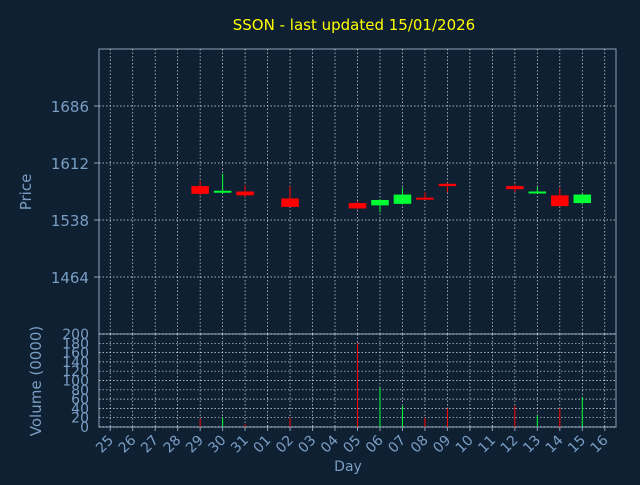  Describe the element at coordinates (80, 419) in the screenshot. I see `volume-tick-label: 20` at that location.